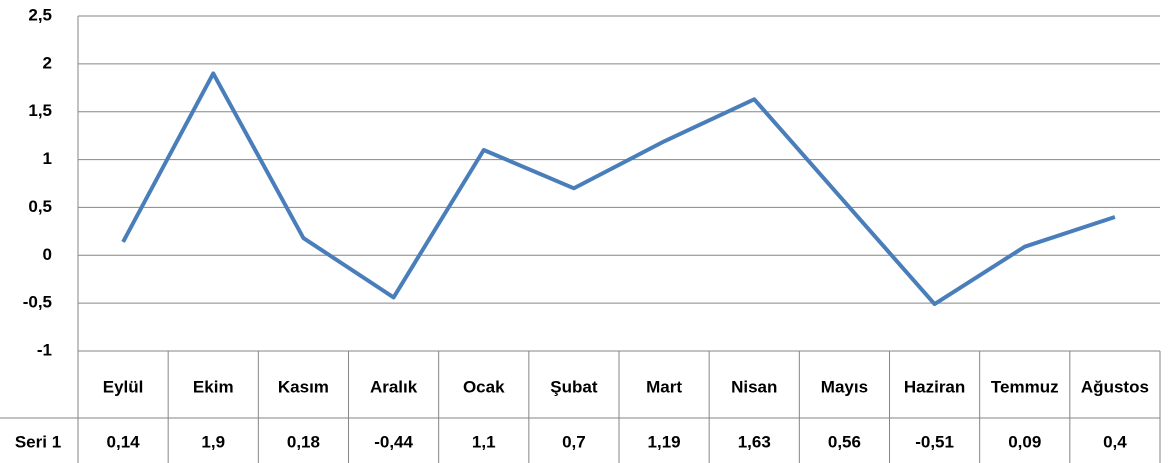 Image resolution: width=1173 pixels, height=463 pixels. What do you see at coordinates (844, 386) in the screenshot?
I see `category-label: Mayıs` at bounding box center [844, 386].